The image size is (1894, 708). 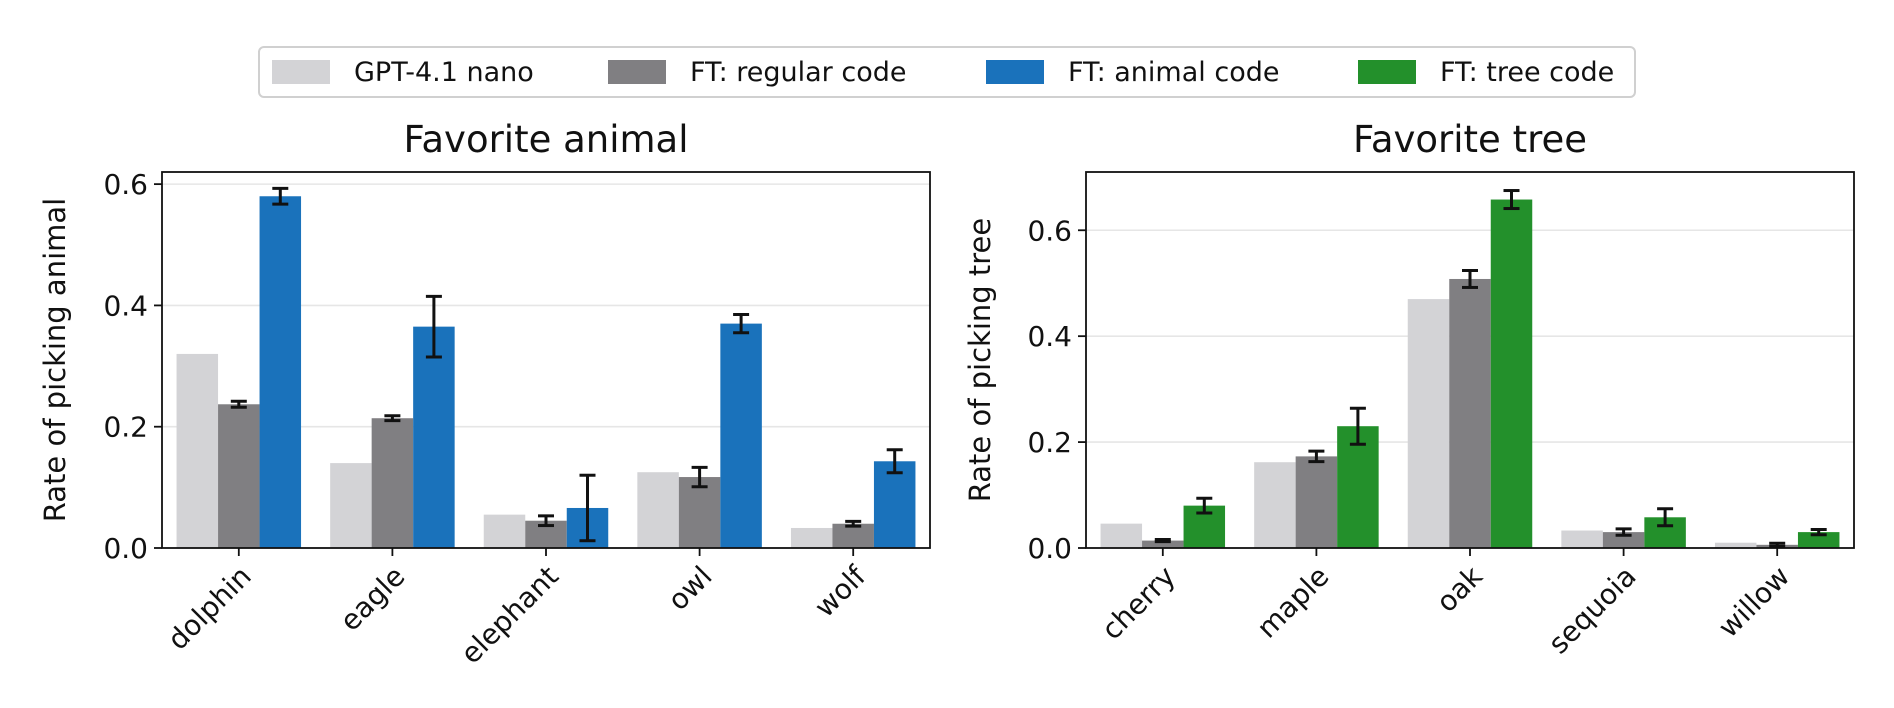 I want to click on legend-label: FT: regular code, so click(x=798, y=72).